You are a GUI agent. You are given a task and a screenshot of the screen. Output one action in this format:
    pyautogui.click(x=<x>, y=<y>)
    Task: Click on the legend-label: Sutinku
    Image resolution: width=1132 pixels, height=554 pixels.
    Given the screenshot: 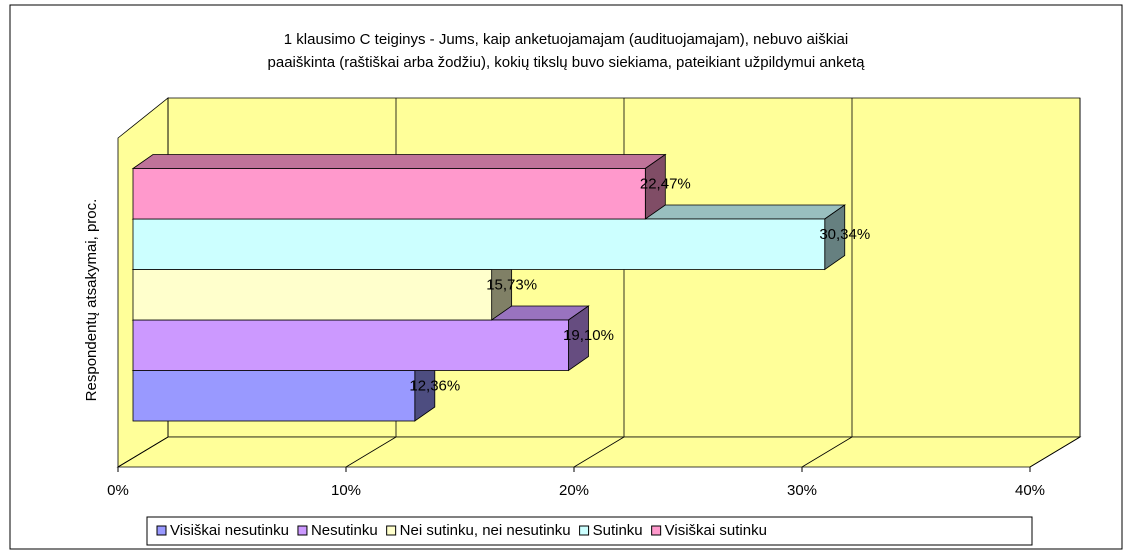 What is the action you would take?
    pyautogui.click(x=618, y=530)
    